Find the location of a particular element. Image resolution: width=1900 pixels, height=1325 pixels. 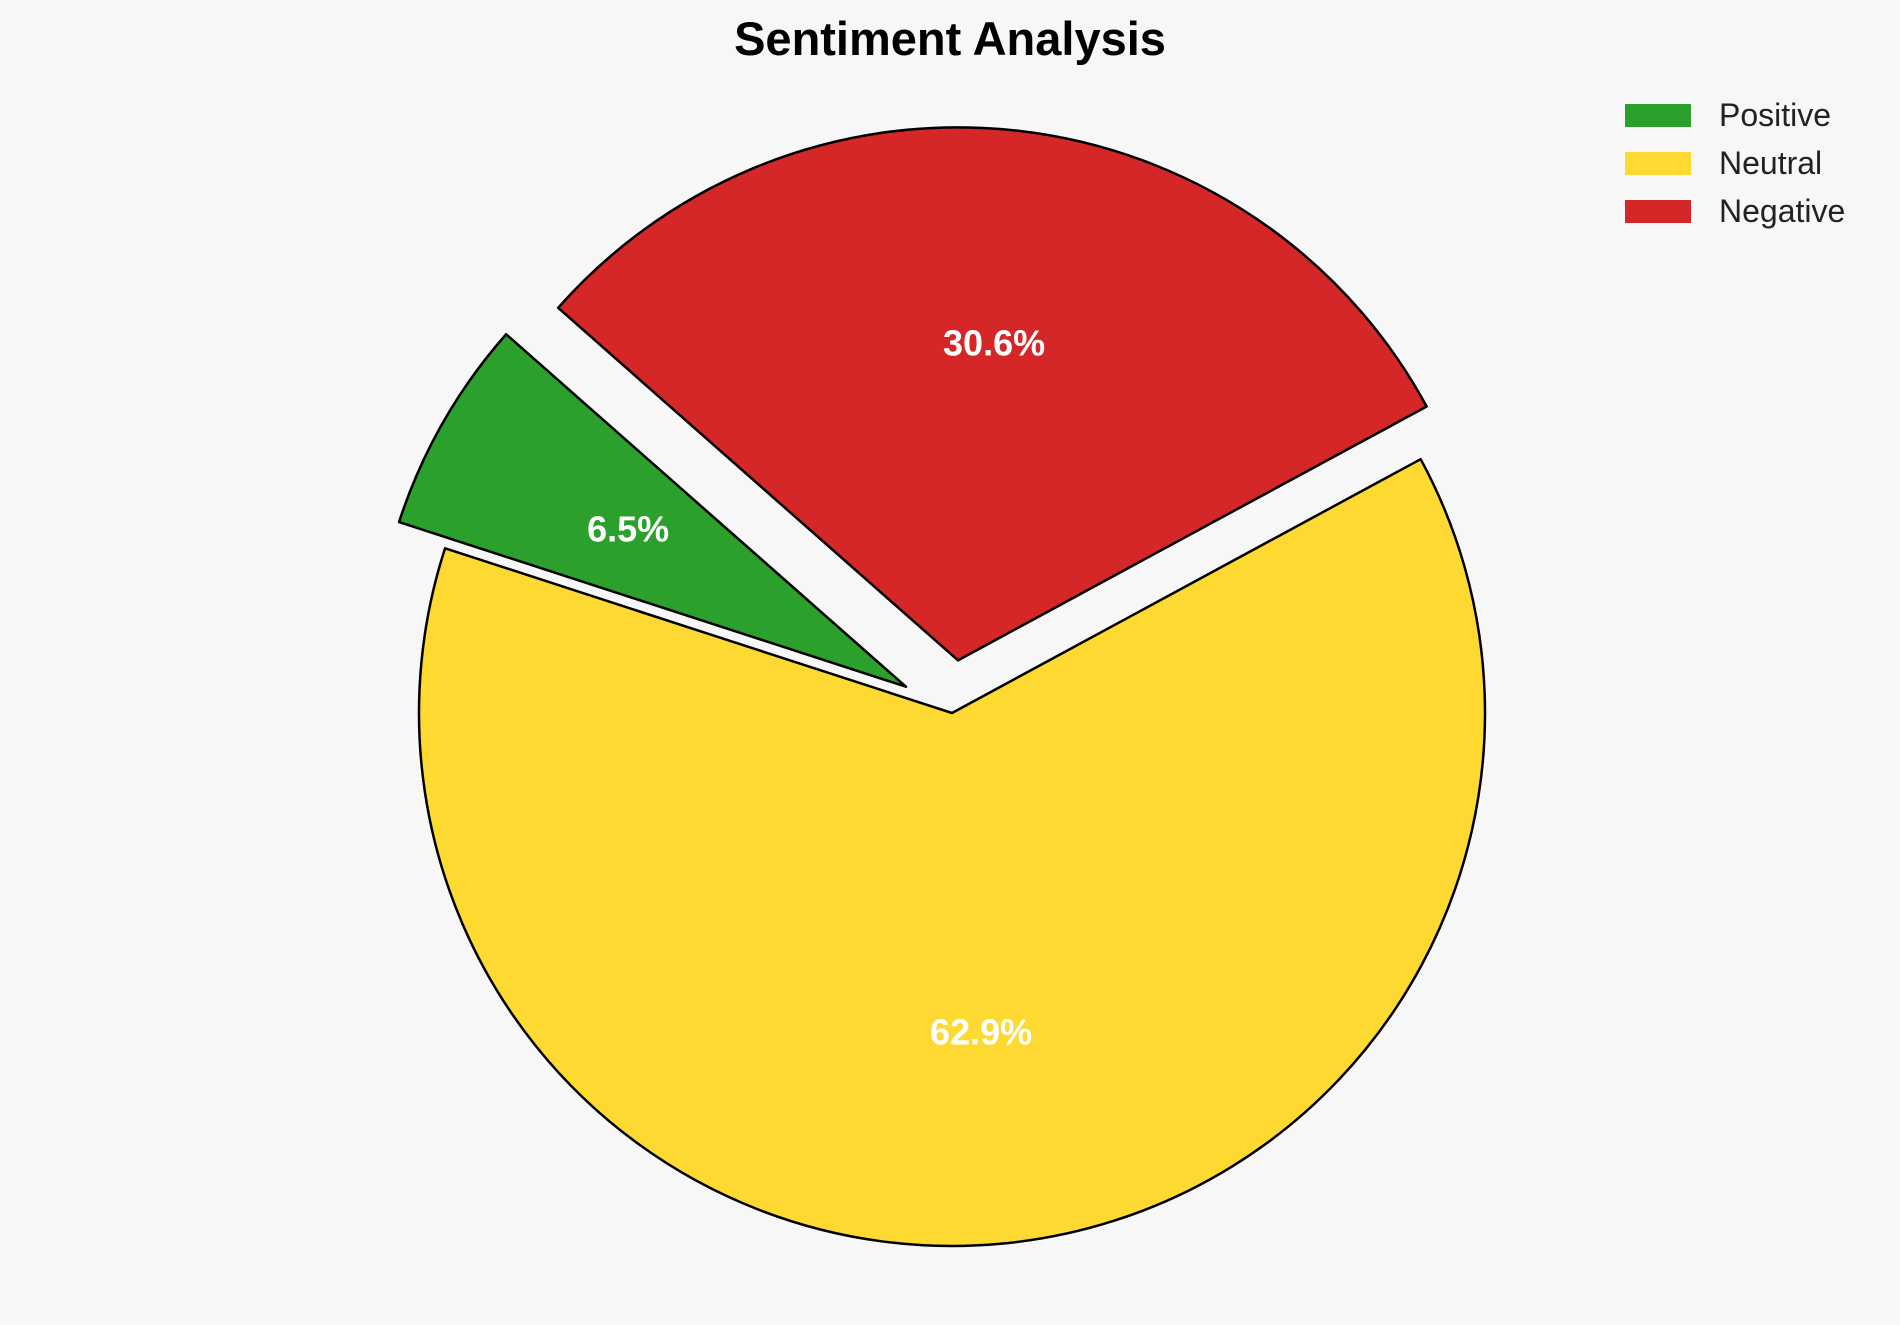

legend-swatch-positive is located at coordinates (1658, 115).